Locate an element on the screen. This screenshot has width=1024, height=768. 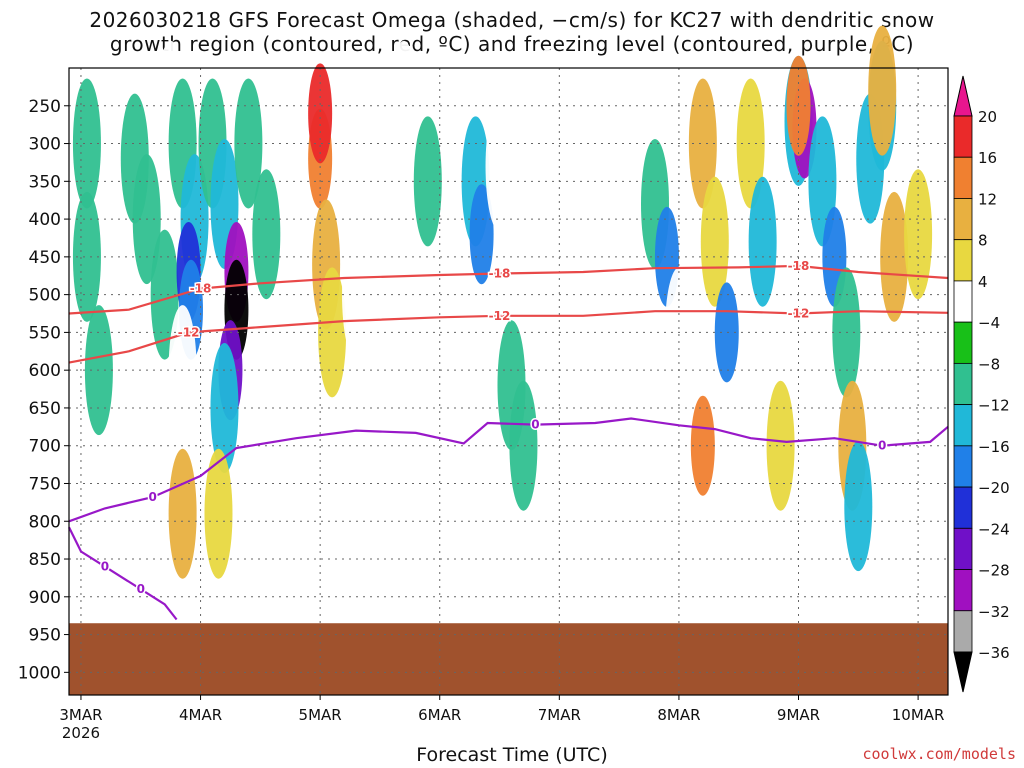
x-tick-label: 4MAR is located at coordinates (200, 715).